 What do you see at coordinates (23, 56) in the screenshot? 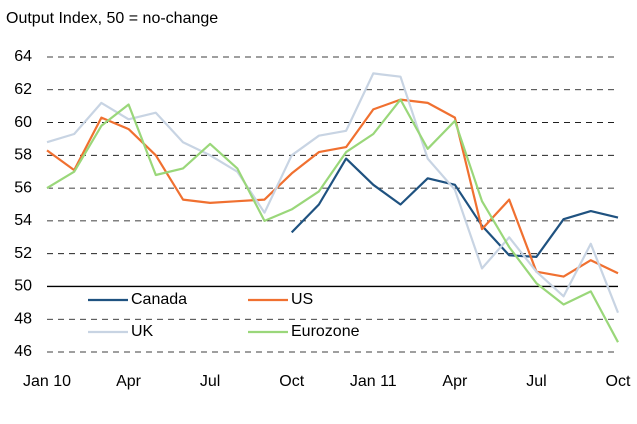
I see `y-tick-label: 64` at bounding box center [23, 56].